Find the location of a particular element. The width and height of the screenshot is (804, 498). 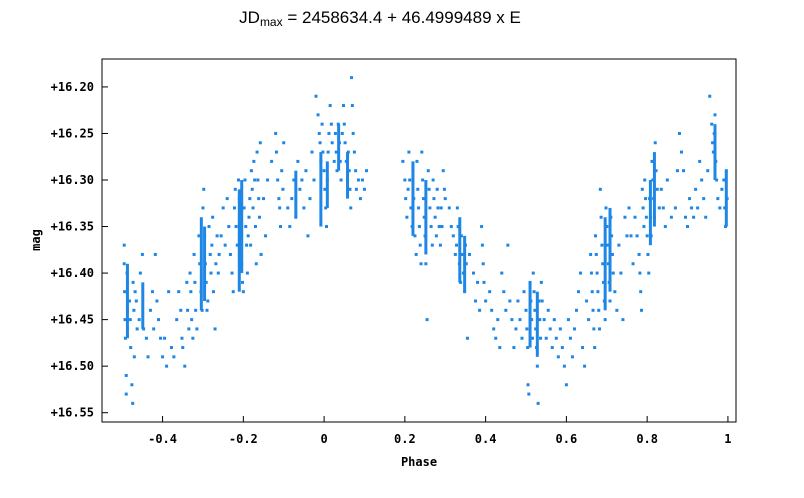

x-axis-title: Phase is located at coordinates (419, 462).